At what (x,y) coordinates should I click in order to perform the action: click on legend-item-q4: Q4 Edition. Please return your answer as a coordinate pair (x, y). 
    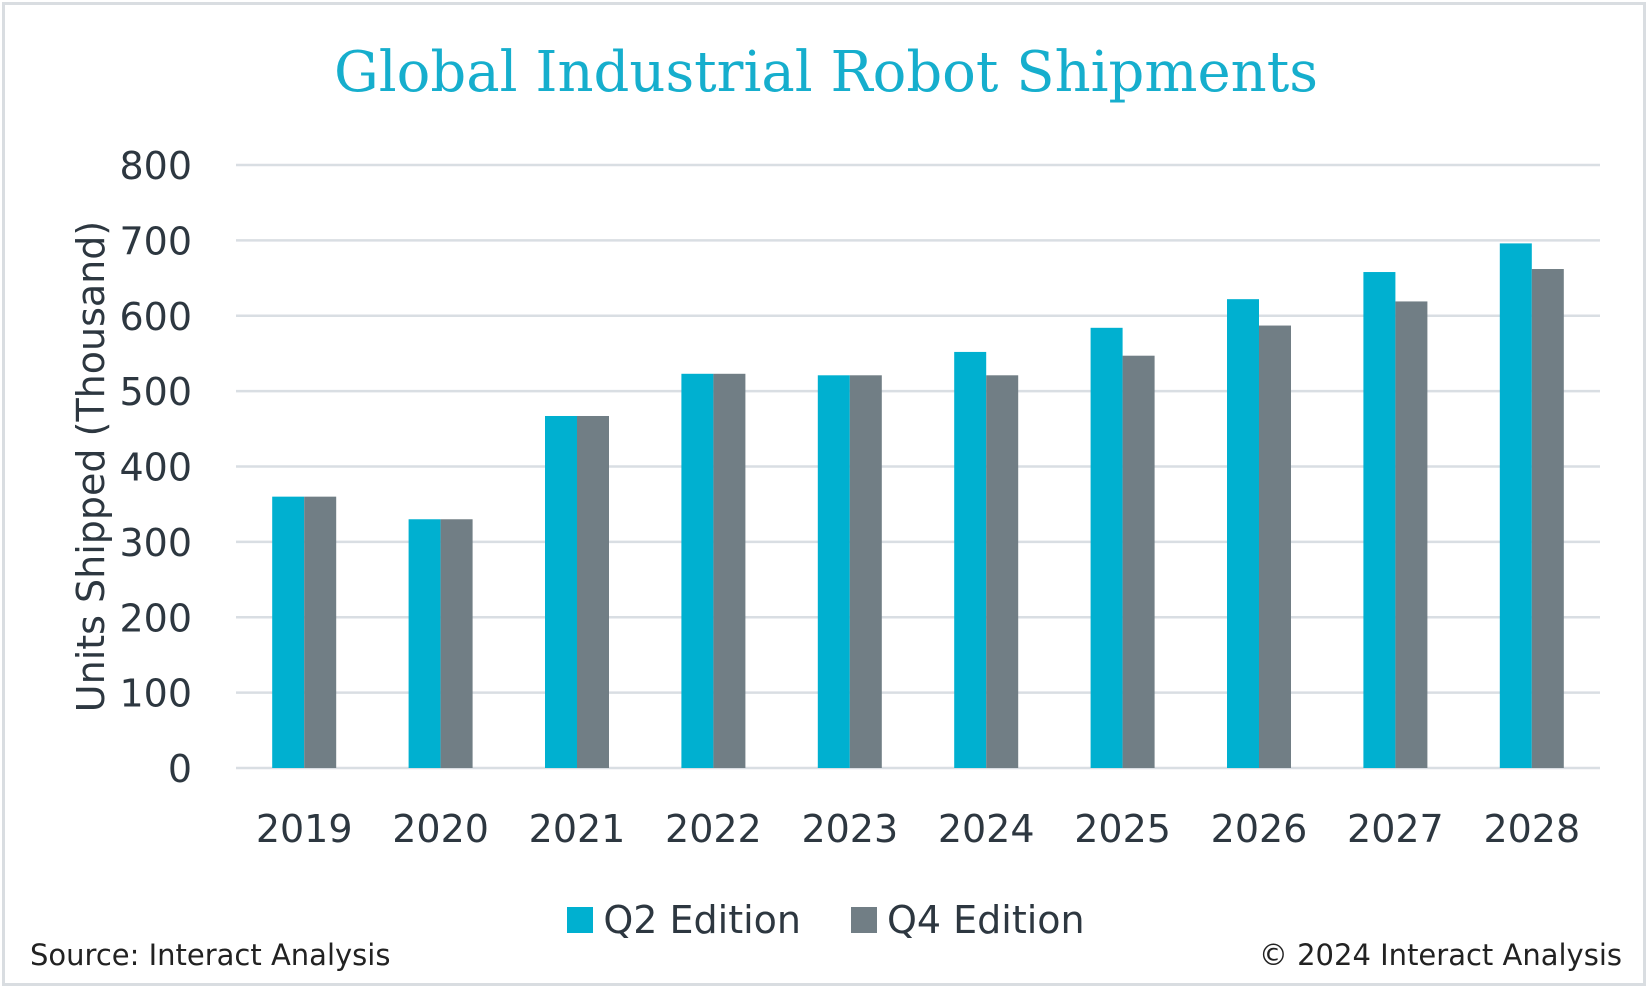
    Looking at the image, I should click on (968, 920).